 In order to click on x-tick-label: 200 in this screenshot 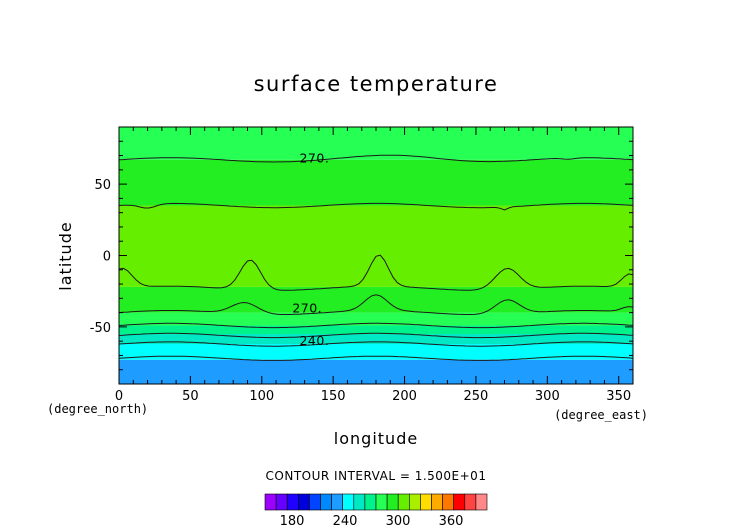, I will do `click(404, 396)`.